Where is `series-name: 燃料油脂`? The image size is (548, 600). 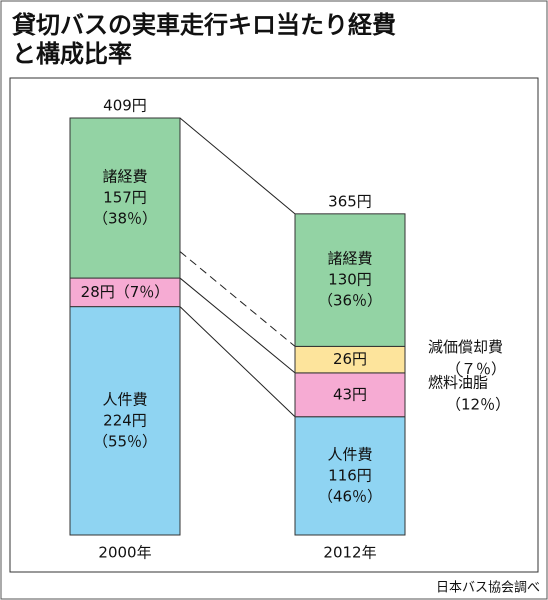 series-name: 燃料油脂 is located at coordinates (458, 382).